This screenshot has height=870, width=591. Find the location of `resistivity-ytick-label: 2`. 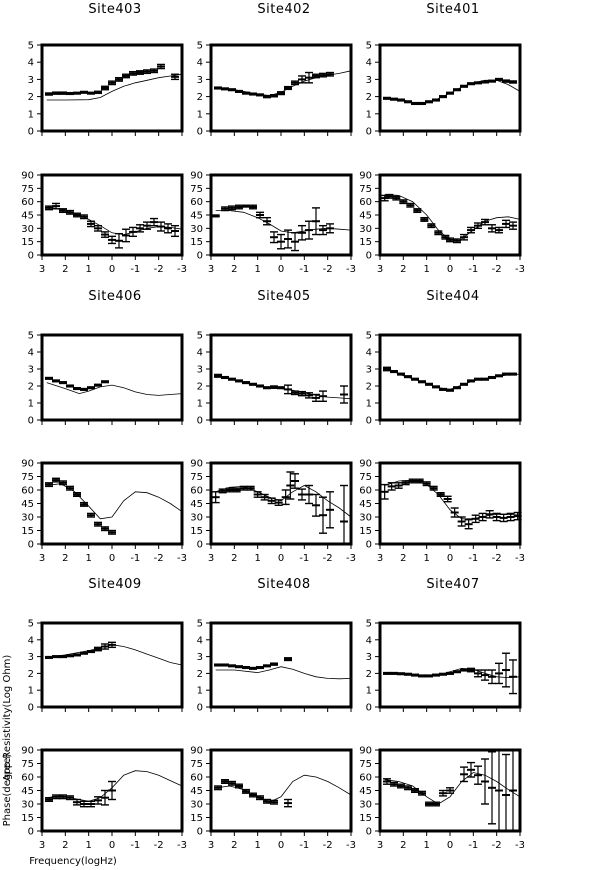

resistivity-ytick-label: 2 is located at coordinates (200, 674).